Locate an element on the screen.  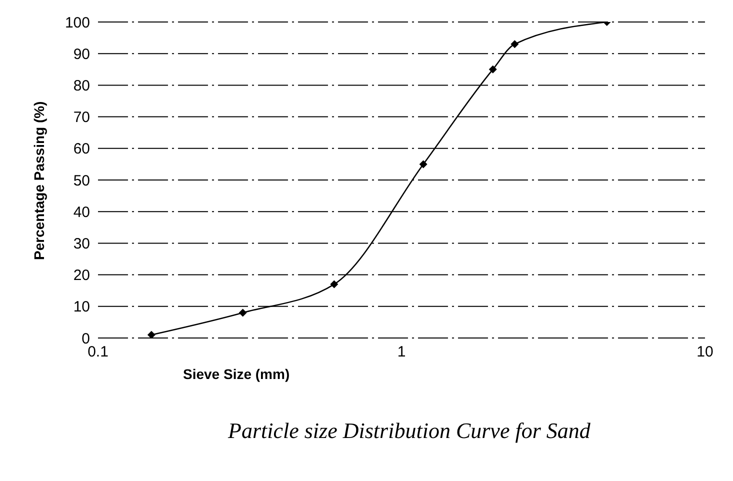
y-axis-title: Percentage Passing (%) is located at coordinates (38, 180).